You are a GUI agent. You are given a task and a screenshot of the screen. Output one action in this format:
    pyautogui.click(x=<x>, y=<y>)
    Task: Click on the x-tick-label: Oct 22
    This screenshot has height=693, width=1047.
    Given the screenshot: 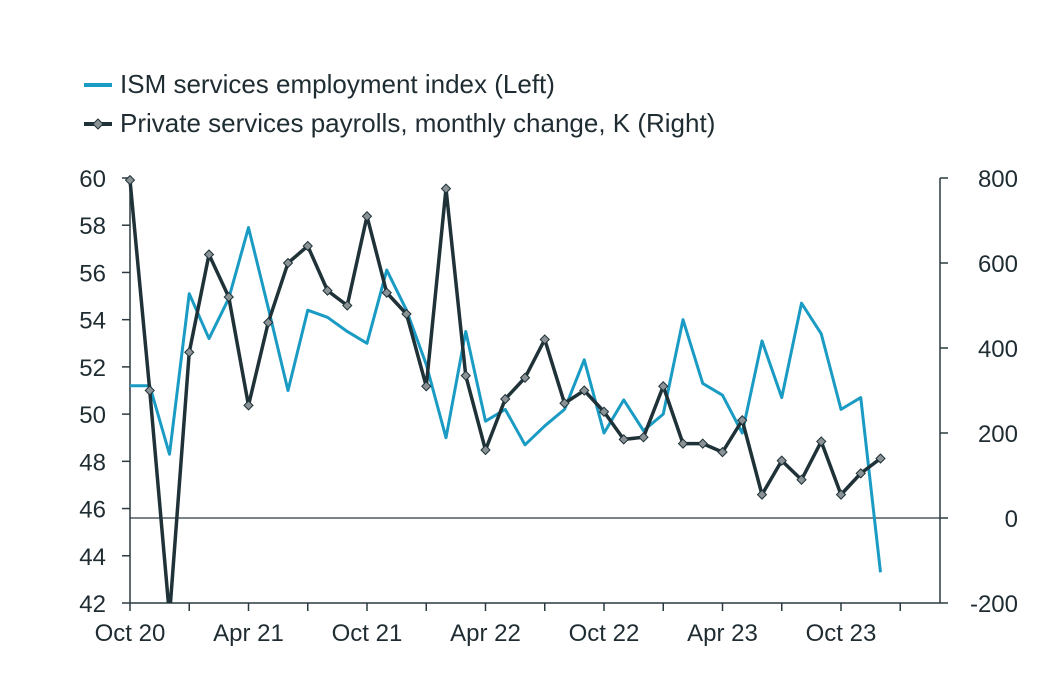 What is the action you would take?
    pyautogui.click(x=604, y=633)
    